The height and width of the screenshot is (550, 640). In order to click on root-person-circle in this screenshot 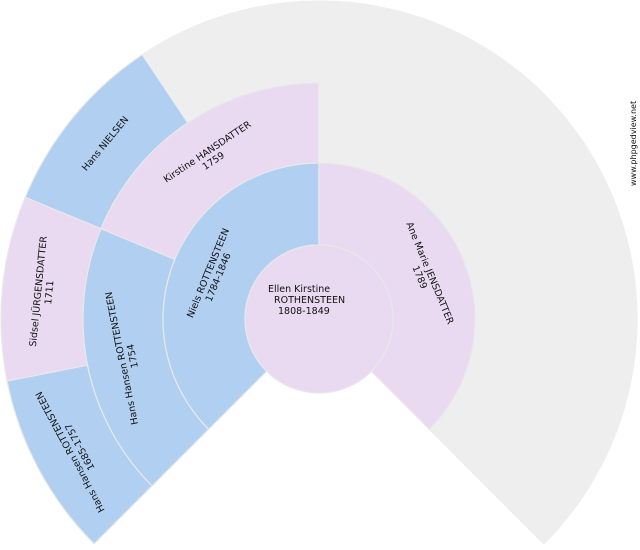, I will do `click(319, 319)`.